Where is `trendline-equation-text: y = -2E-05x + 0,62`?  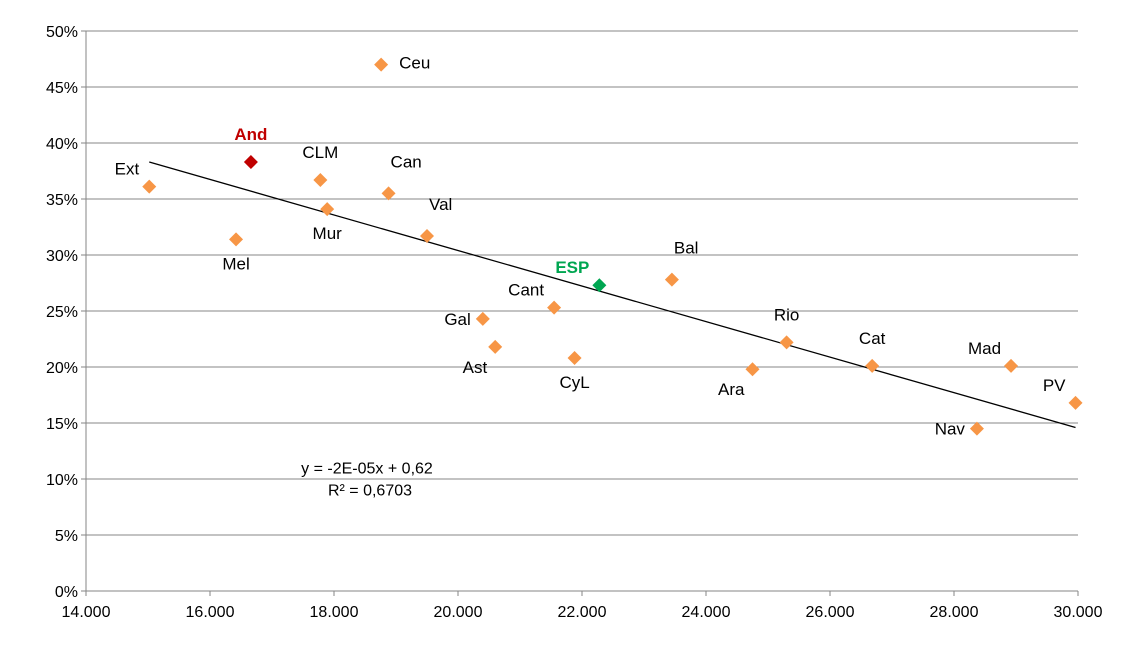
trendline-equation-text: y = -2E-05x + 0,62 is located at coordinates (367, 469).